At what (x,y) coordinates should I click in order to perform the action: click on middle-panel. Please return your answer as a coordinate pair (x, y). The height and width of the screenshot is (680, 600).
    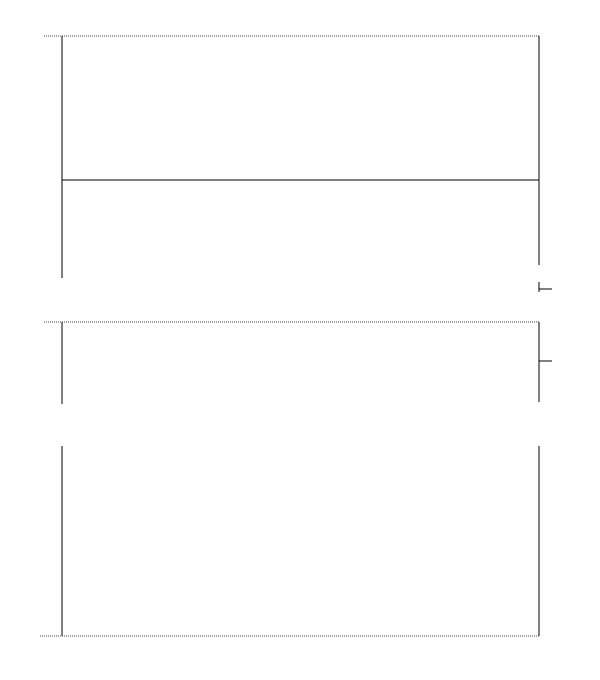
    Looking at the image, I should click on (298, 362).